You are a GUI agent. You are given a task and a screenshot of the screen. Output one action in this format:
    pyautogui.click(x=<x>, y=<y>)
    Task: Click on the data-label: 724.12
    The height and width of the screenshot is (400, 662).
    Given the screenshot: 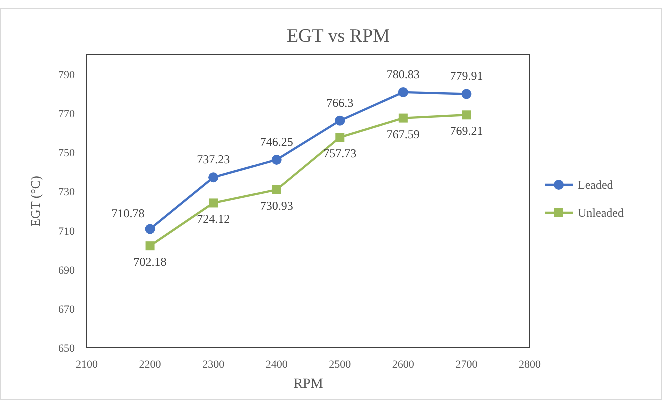 What is the action you would take?
    pyautogui.click(x=213, y=219)
    